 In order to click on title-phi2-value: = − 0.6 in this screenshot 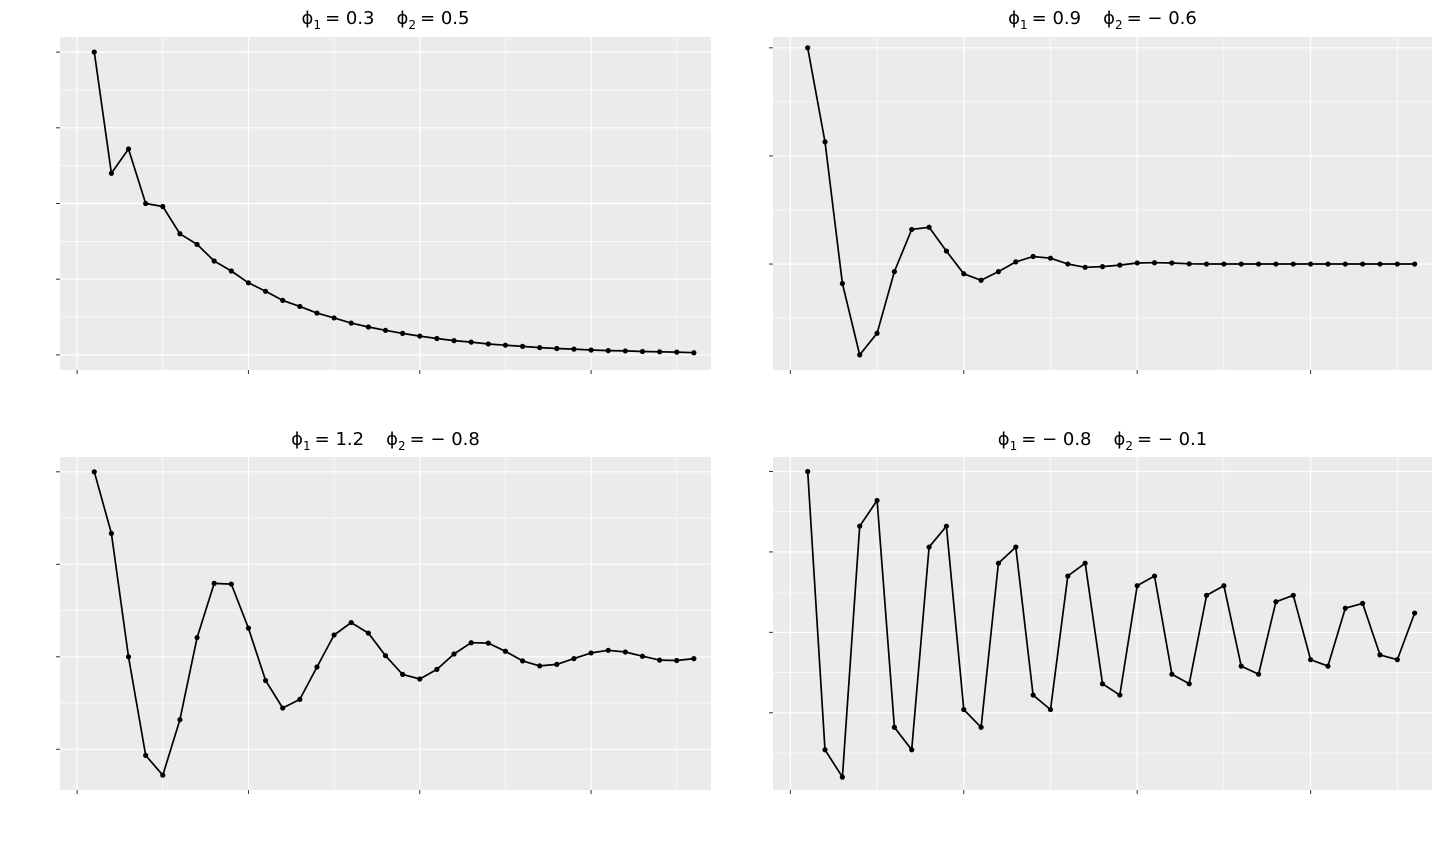, I will do `click(1162, 18)`.